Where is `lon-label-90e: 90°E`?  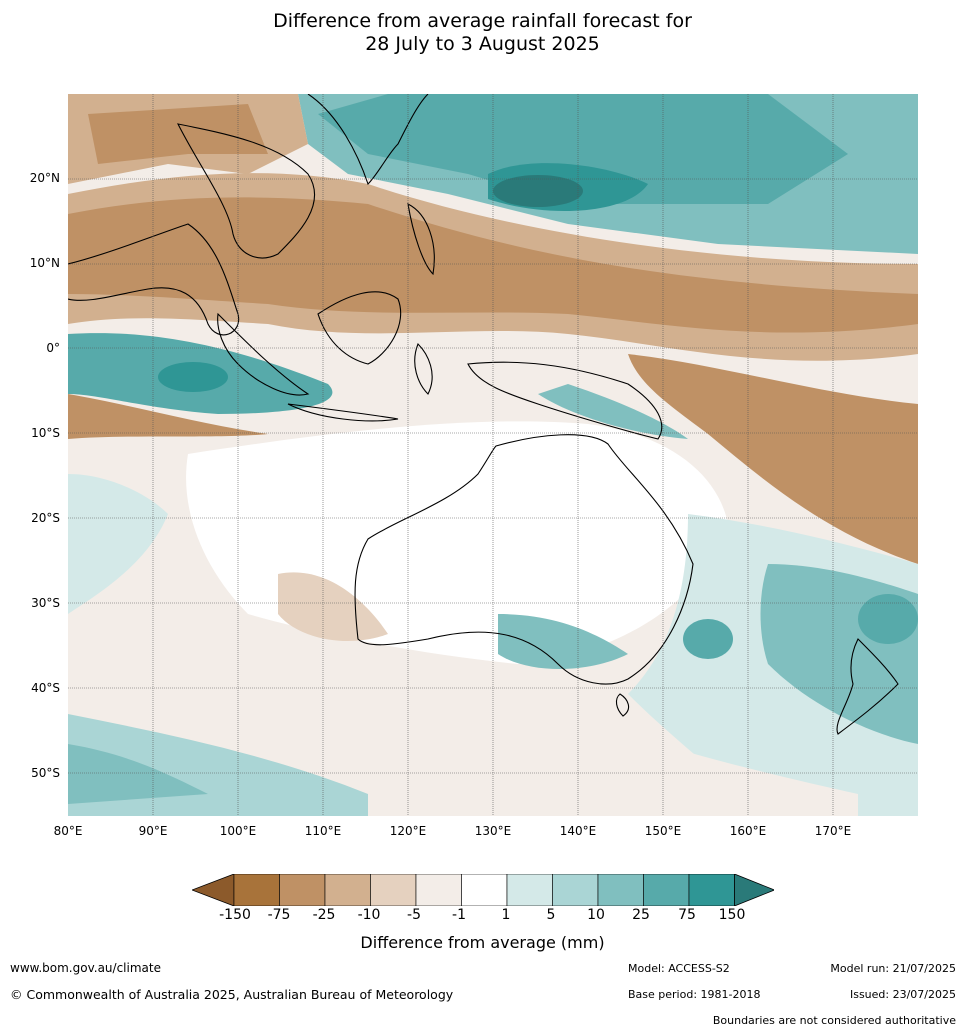 lon-label-90e: 90°E is located at coordinates (153, 831).